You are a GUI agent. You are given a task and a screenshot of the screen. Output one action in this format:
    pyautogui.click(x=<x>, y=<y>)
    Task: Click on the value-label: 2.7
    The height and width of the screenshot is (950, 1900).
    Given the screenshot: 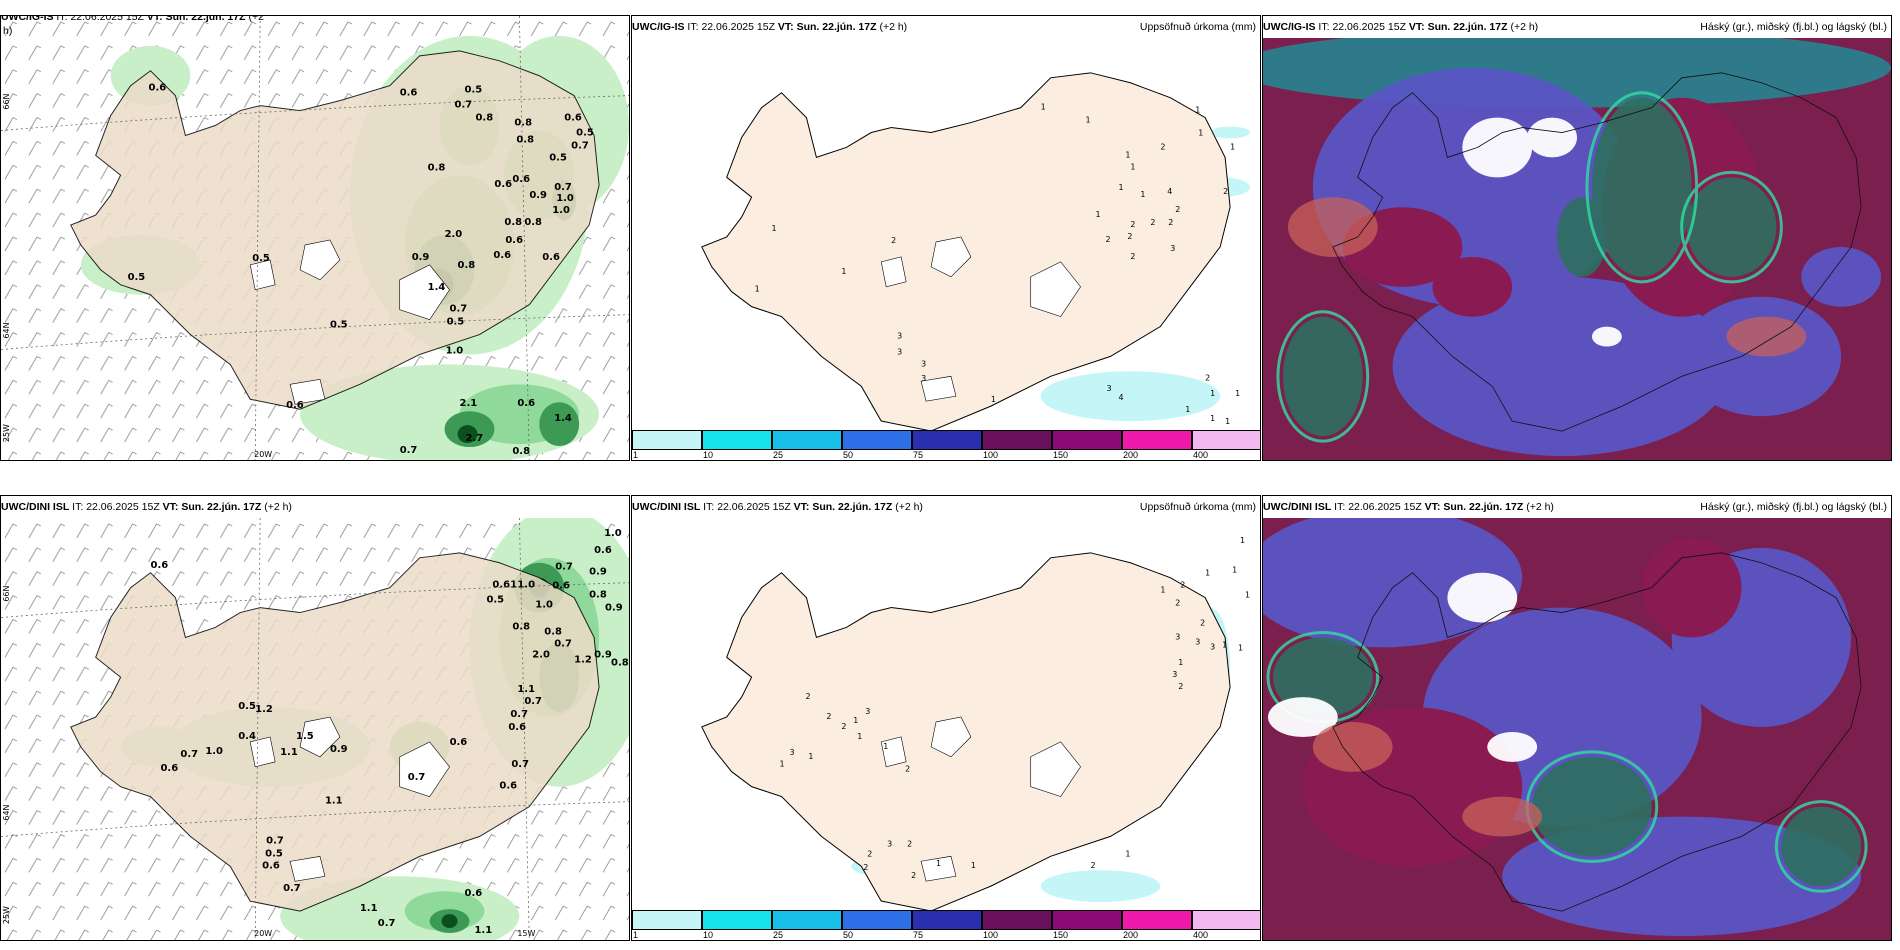 What is the action you would take?
    pyautogui.click(x=475, y=438)
    